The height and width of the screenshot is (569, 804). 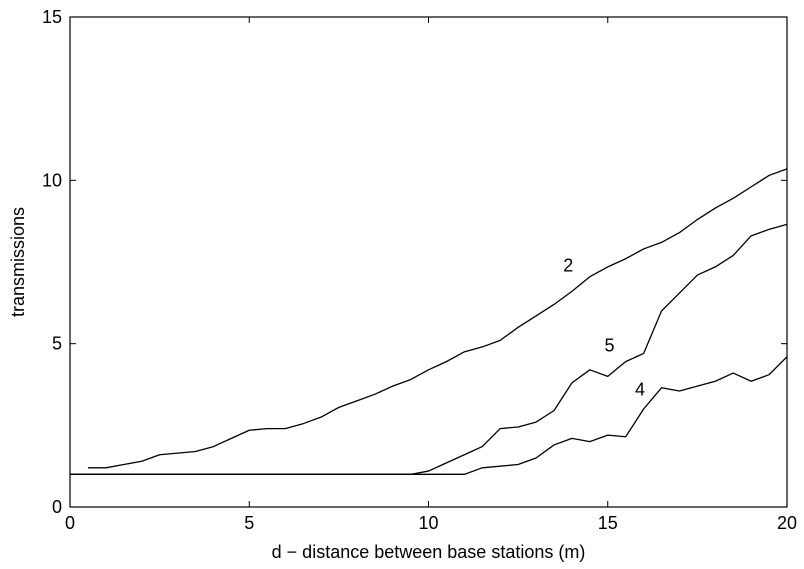 What do you see at coordinates (608, 523) in the screenshot?
I see `x-tick-label: 15` at bounding box center [608, 523].